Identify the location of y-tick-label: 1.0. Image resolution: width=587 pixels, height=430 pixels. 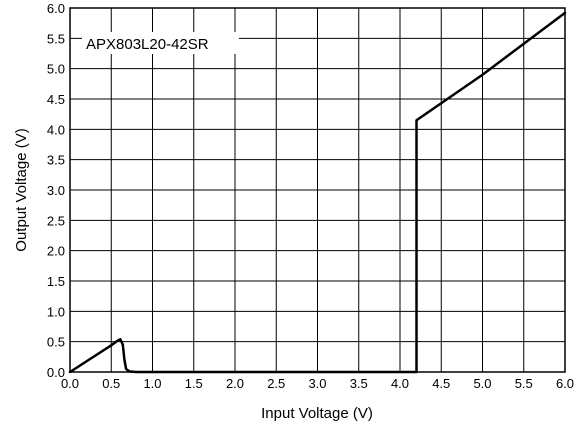
(56, 311).